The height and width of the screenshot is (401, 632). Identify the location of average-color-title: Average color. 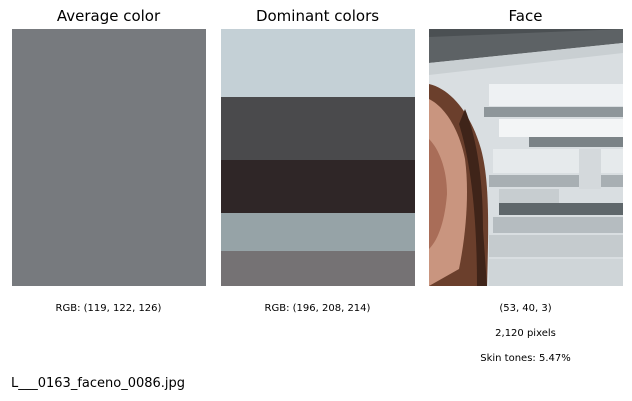
(108, 16).